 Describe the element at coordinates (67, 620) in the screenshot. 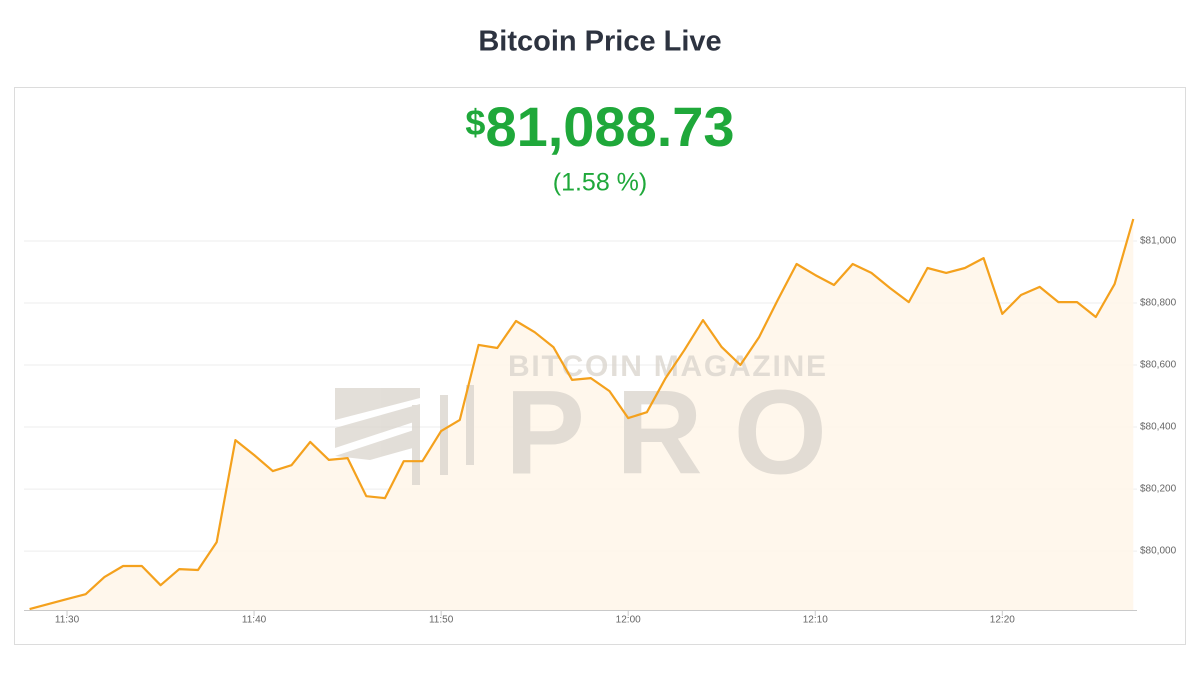

I see `x-tick-label: 11:30` at that location.